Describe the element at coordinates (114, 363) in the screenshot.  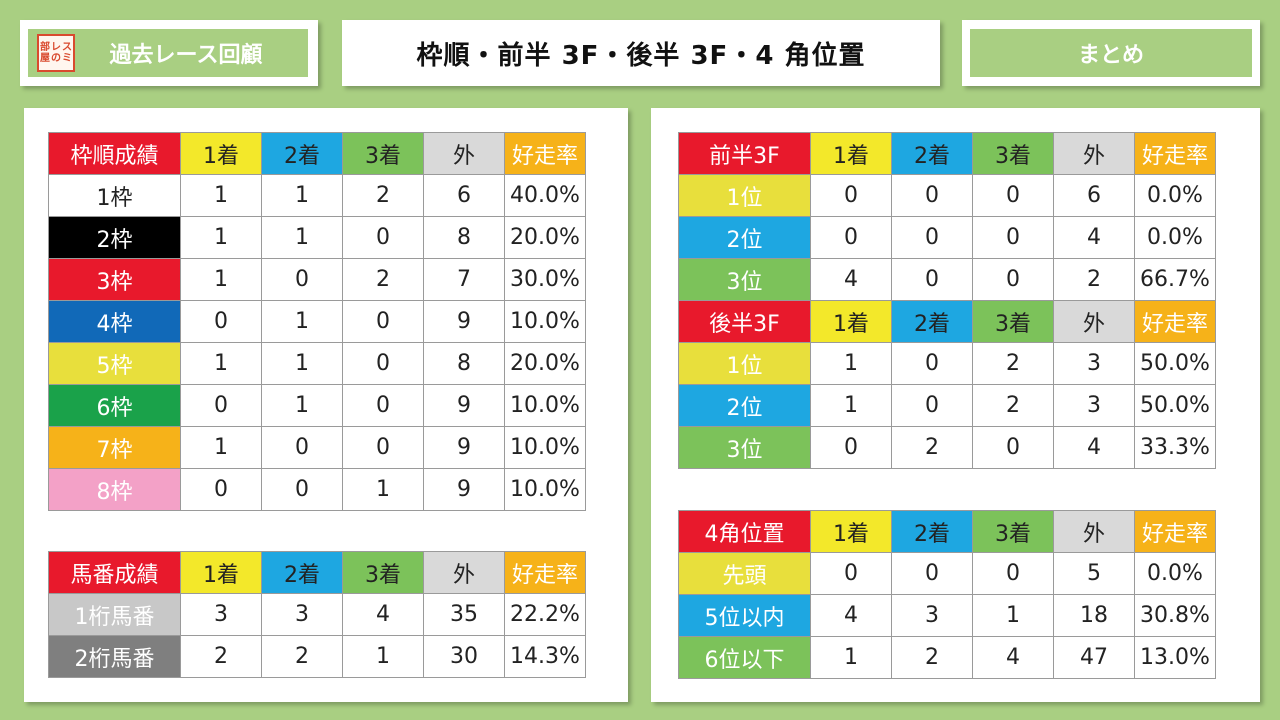
I see `row-label: 5枠` at that location.